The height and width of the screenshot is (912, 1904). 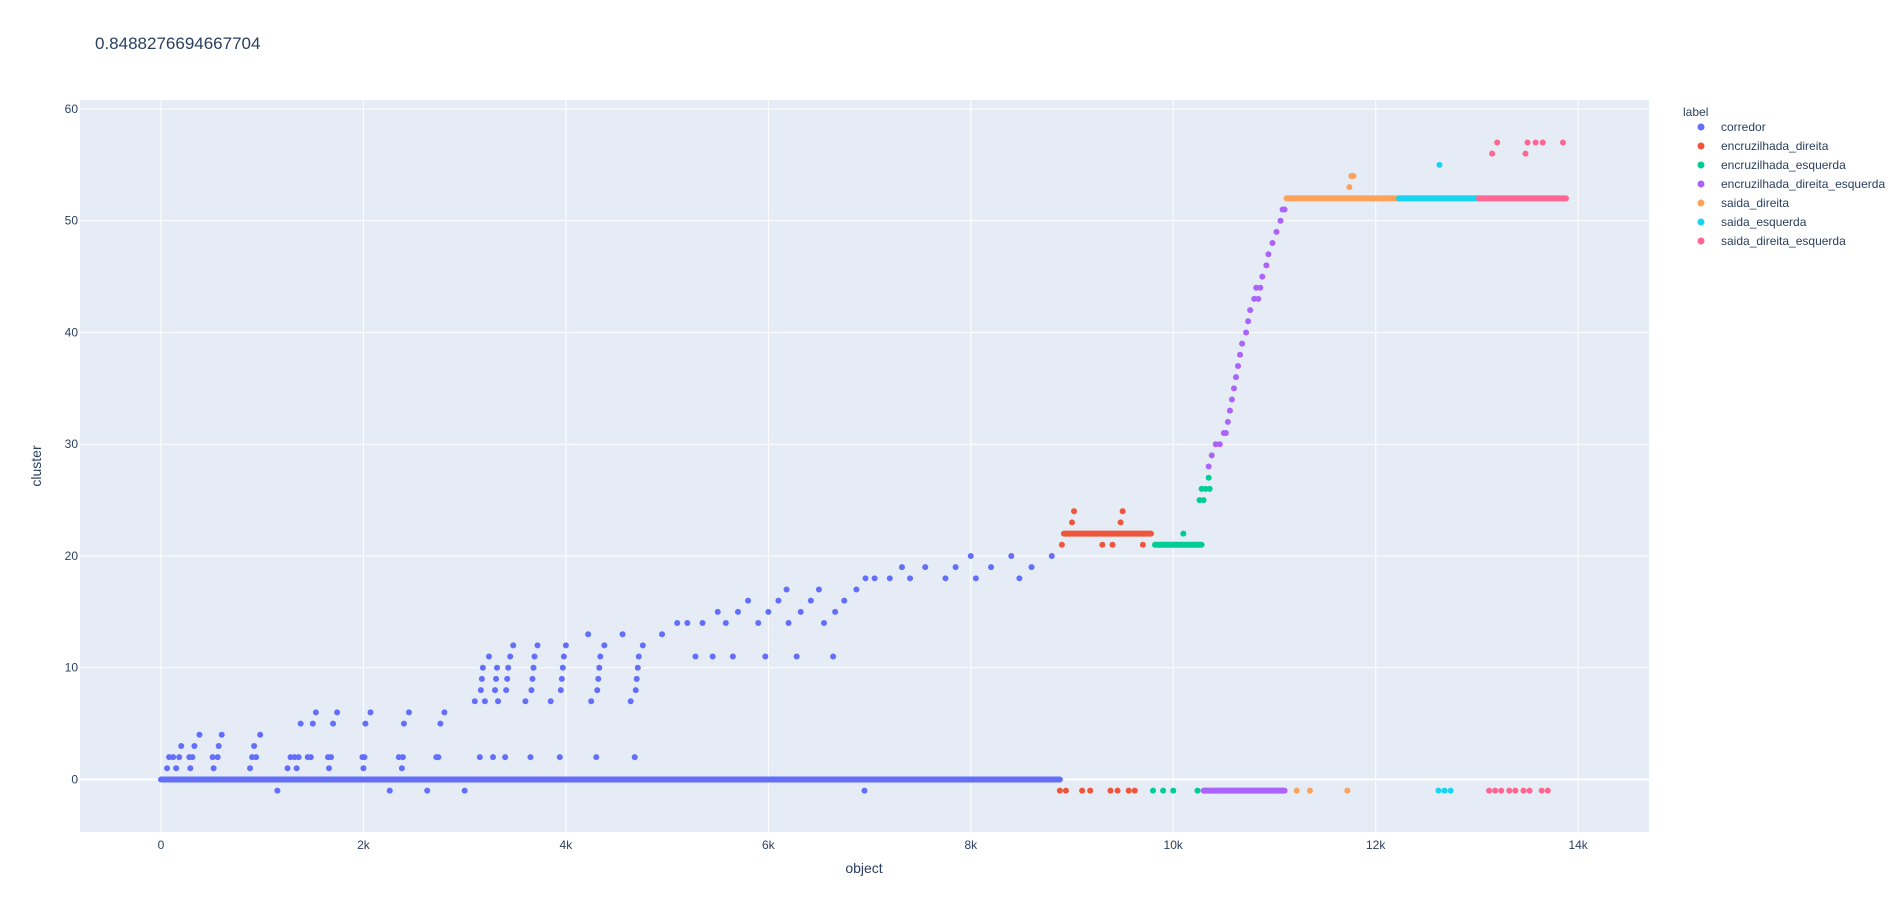 What do you see at coordinates (1578, 845) in the screenshot?
I see `x-tick-label: 14k` at bounding box center [1578, 845].